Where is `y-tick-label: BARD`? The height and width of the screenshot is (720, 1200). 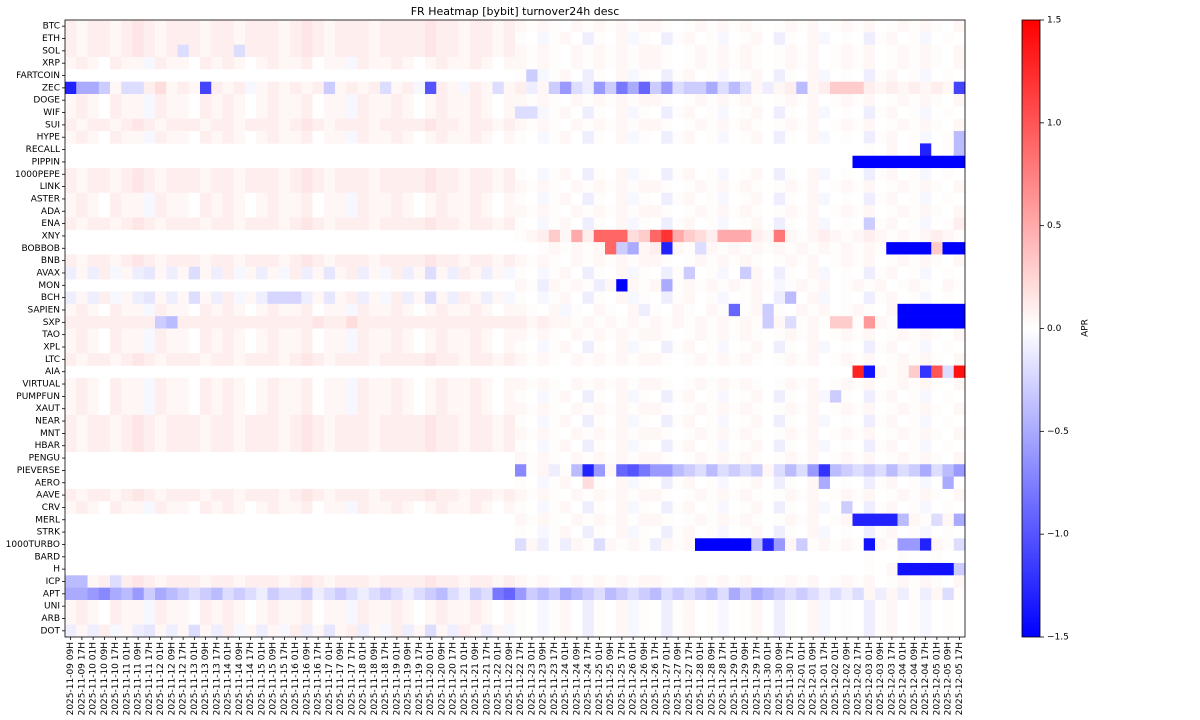
y-tick-label: BARD is located at coordinates (47, 557).